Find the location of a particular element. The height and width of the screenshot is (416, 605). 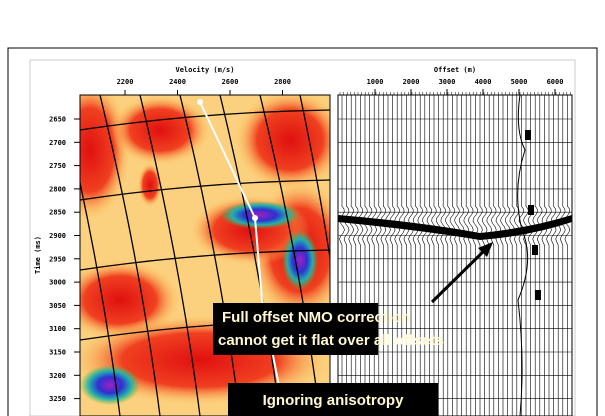

offset-tick-label: 4000 is located at coordinates (483, 82).